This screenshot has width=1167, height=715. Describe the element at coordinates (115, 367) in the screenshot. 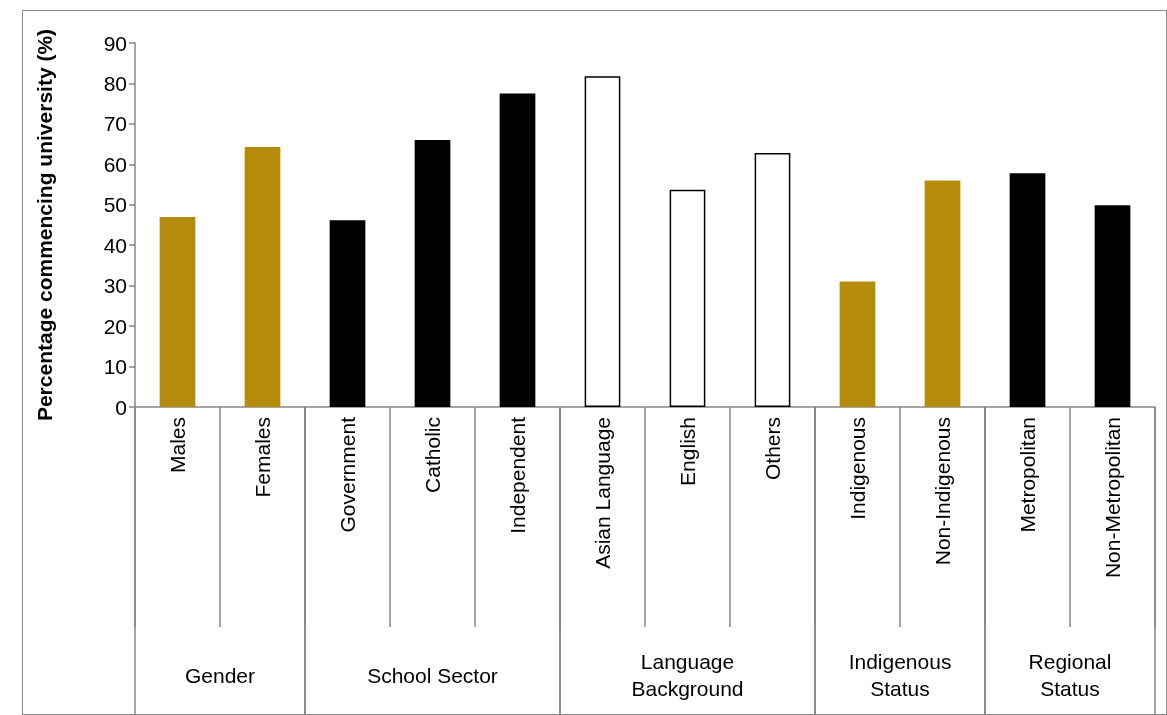

I see `y-tick-label: 10` at that location.